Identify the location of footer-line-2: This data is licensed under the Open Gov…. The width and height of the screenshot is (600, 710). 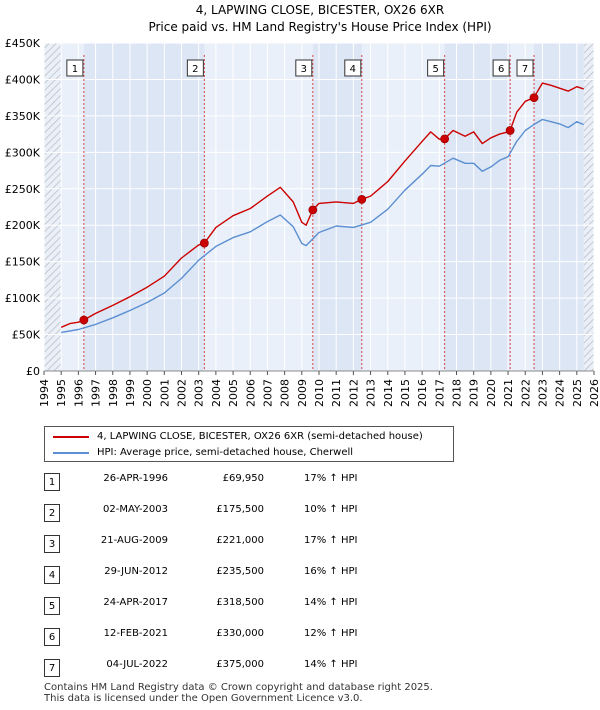
(203, 698).